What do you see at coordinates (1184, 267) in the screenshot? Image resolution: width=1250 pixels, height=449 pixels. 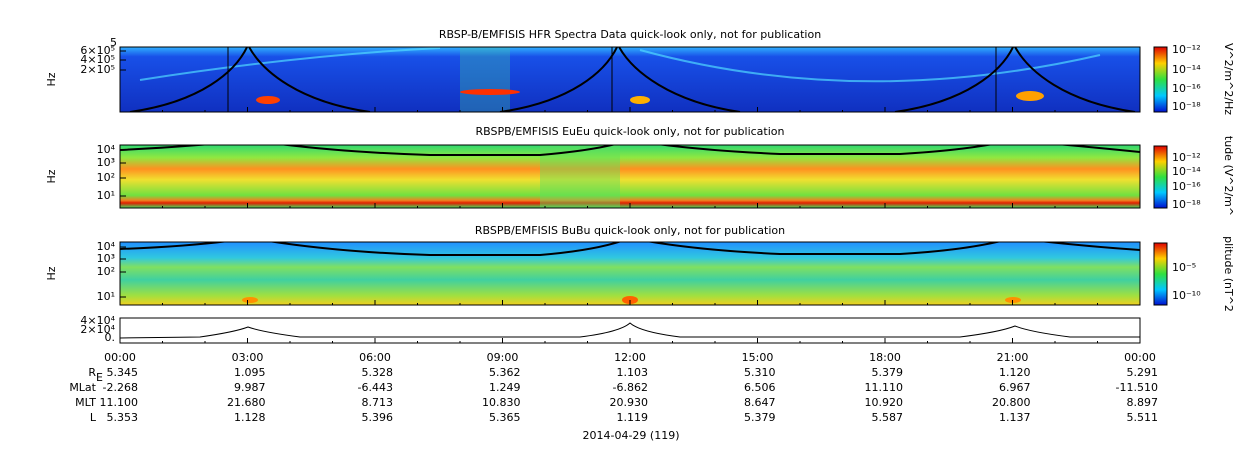 I see `colorbar-tick-label: 10⁻⁵` at bounding box center [1184, 267].